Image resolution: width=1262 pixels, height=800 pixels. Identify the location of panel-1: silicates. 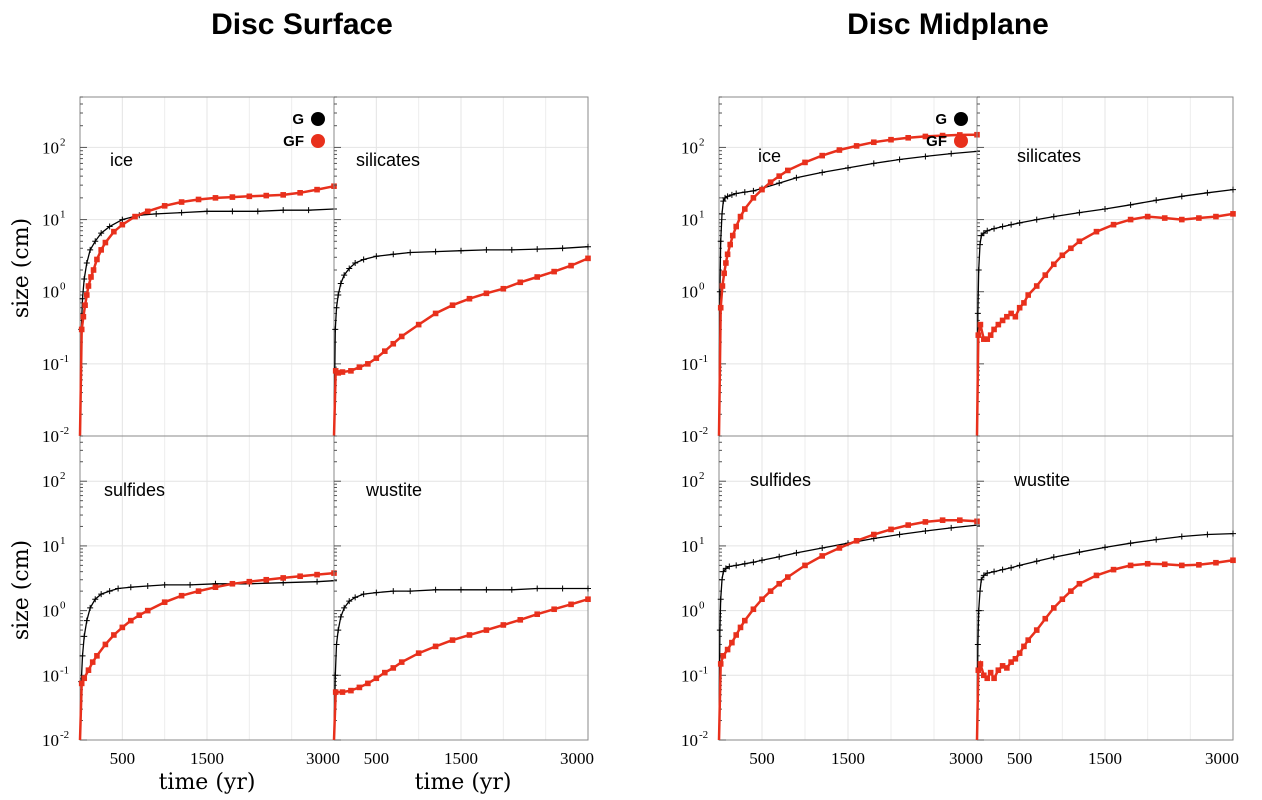
(461, 266).